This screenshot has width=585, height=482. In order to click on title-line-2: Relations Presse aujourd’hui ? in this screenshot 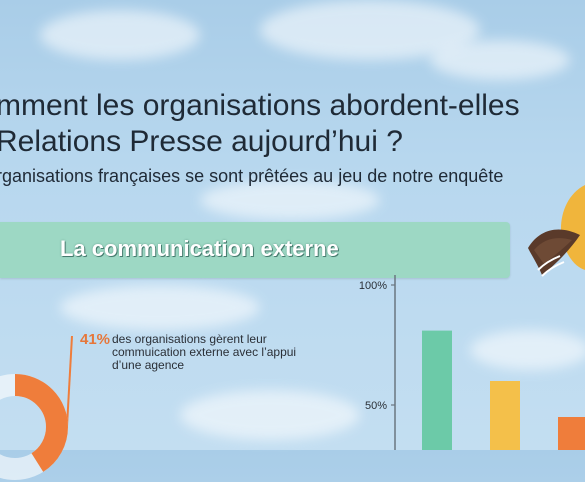, I will do `click(201, 141)`.